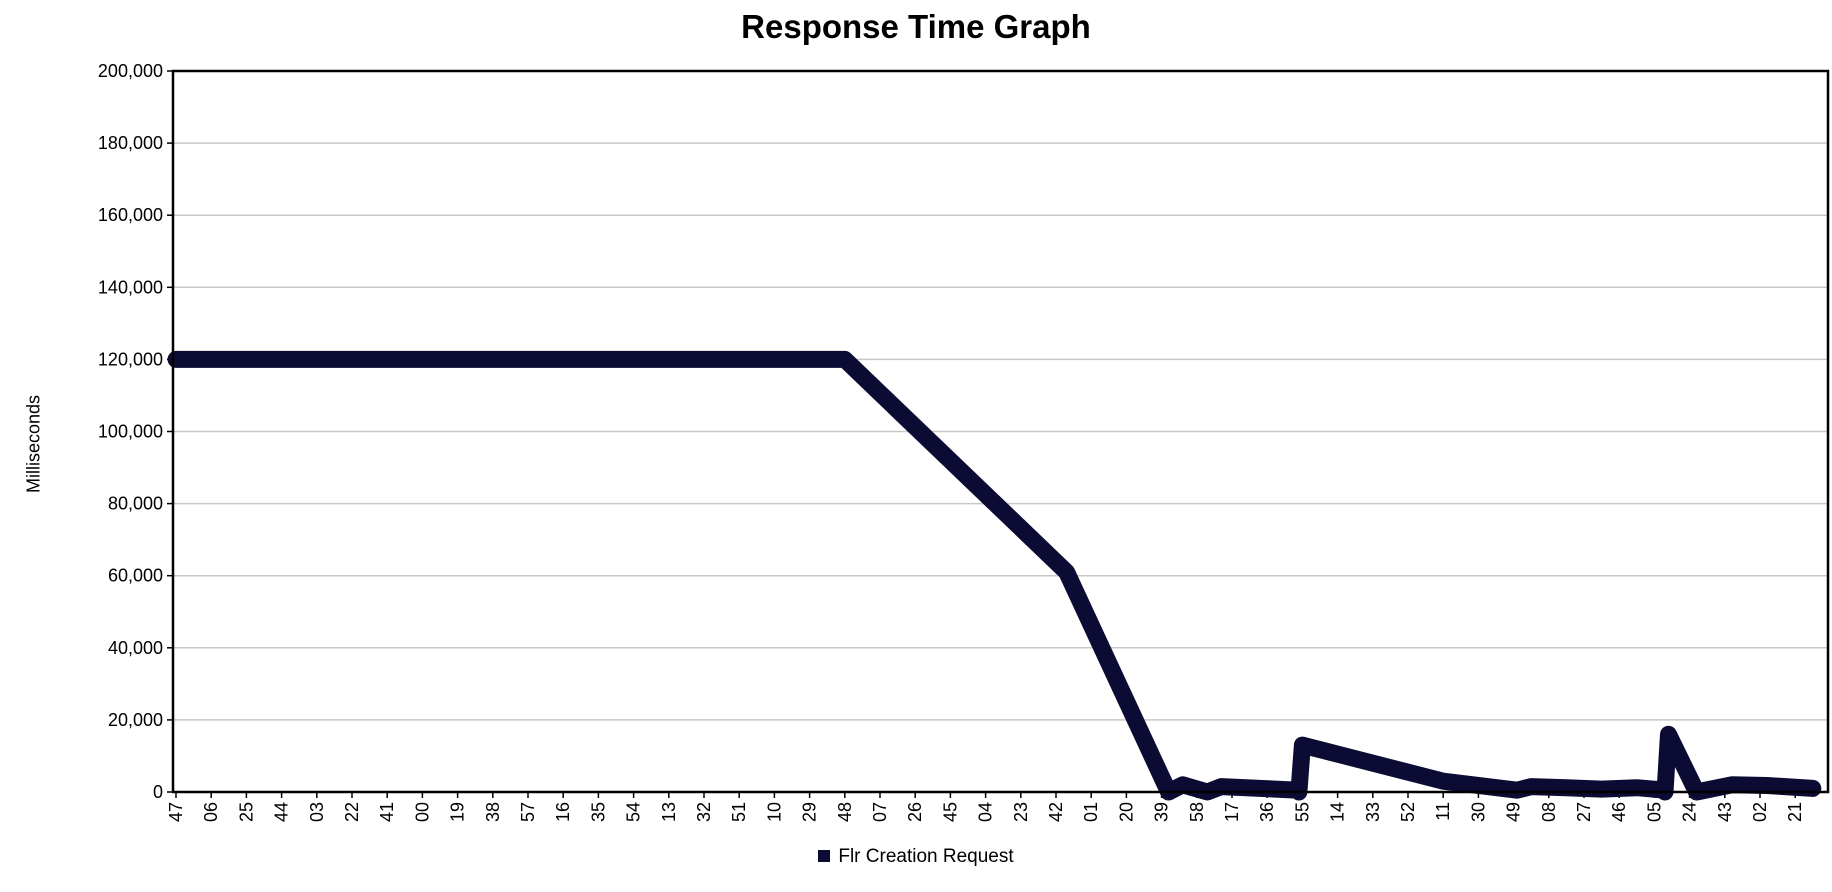 This screenshot has height=892, width=1832. What do you see at coordinates (880, 812) in the screenshot?
I see `x-tick-label: 07` at bounding box center [880, 812].